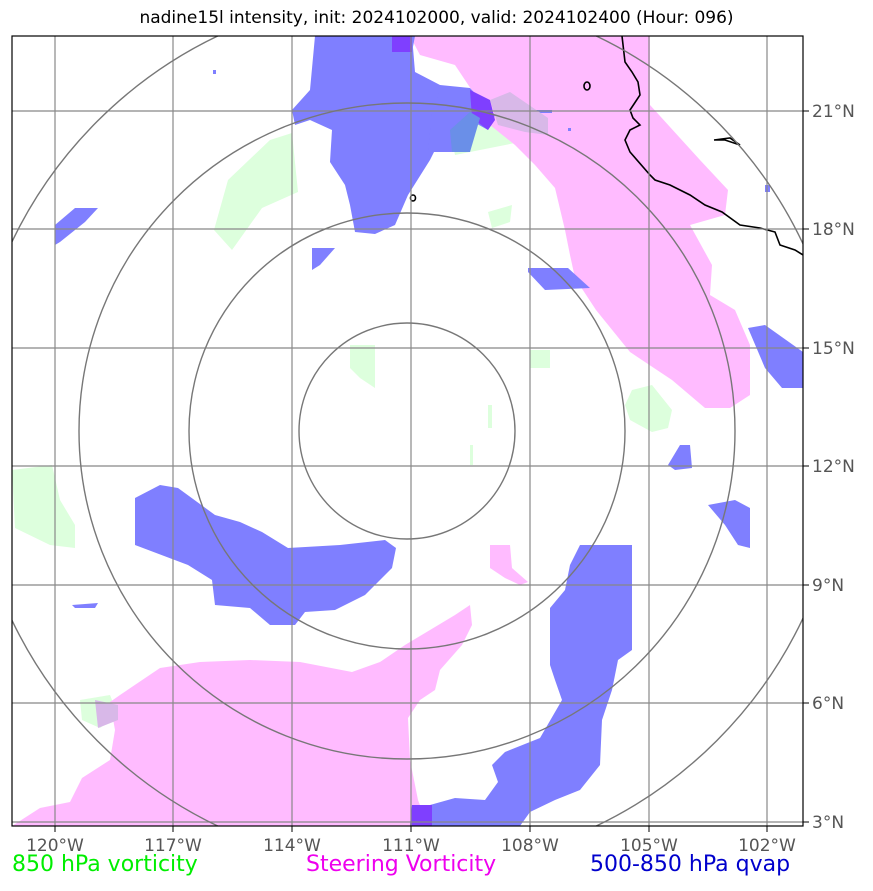 The height and width of the screenshot is (891, 873). Describe the element at coordinates (833, 112) in the screenshot. I see `lat-label: 21°N` at that location.